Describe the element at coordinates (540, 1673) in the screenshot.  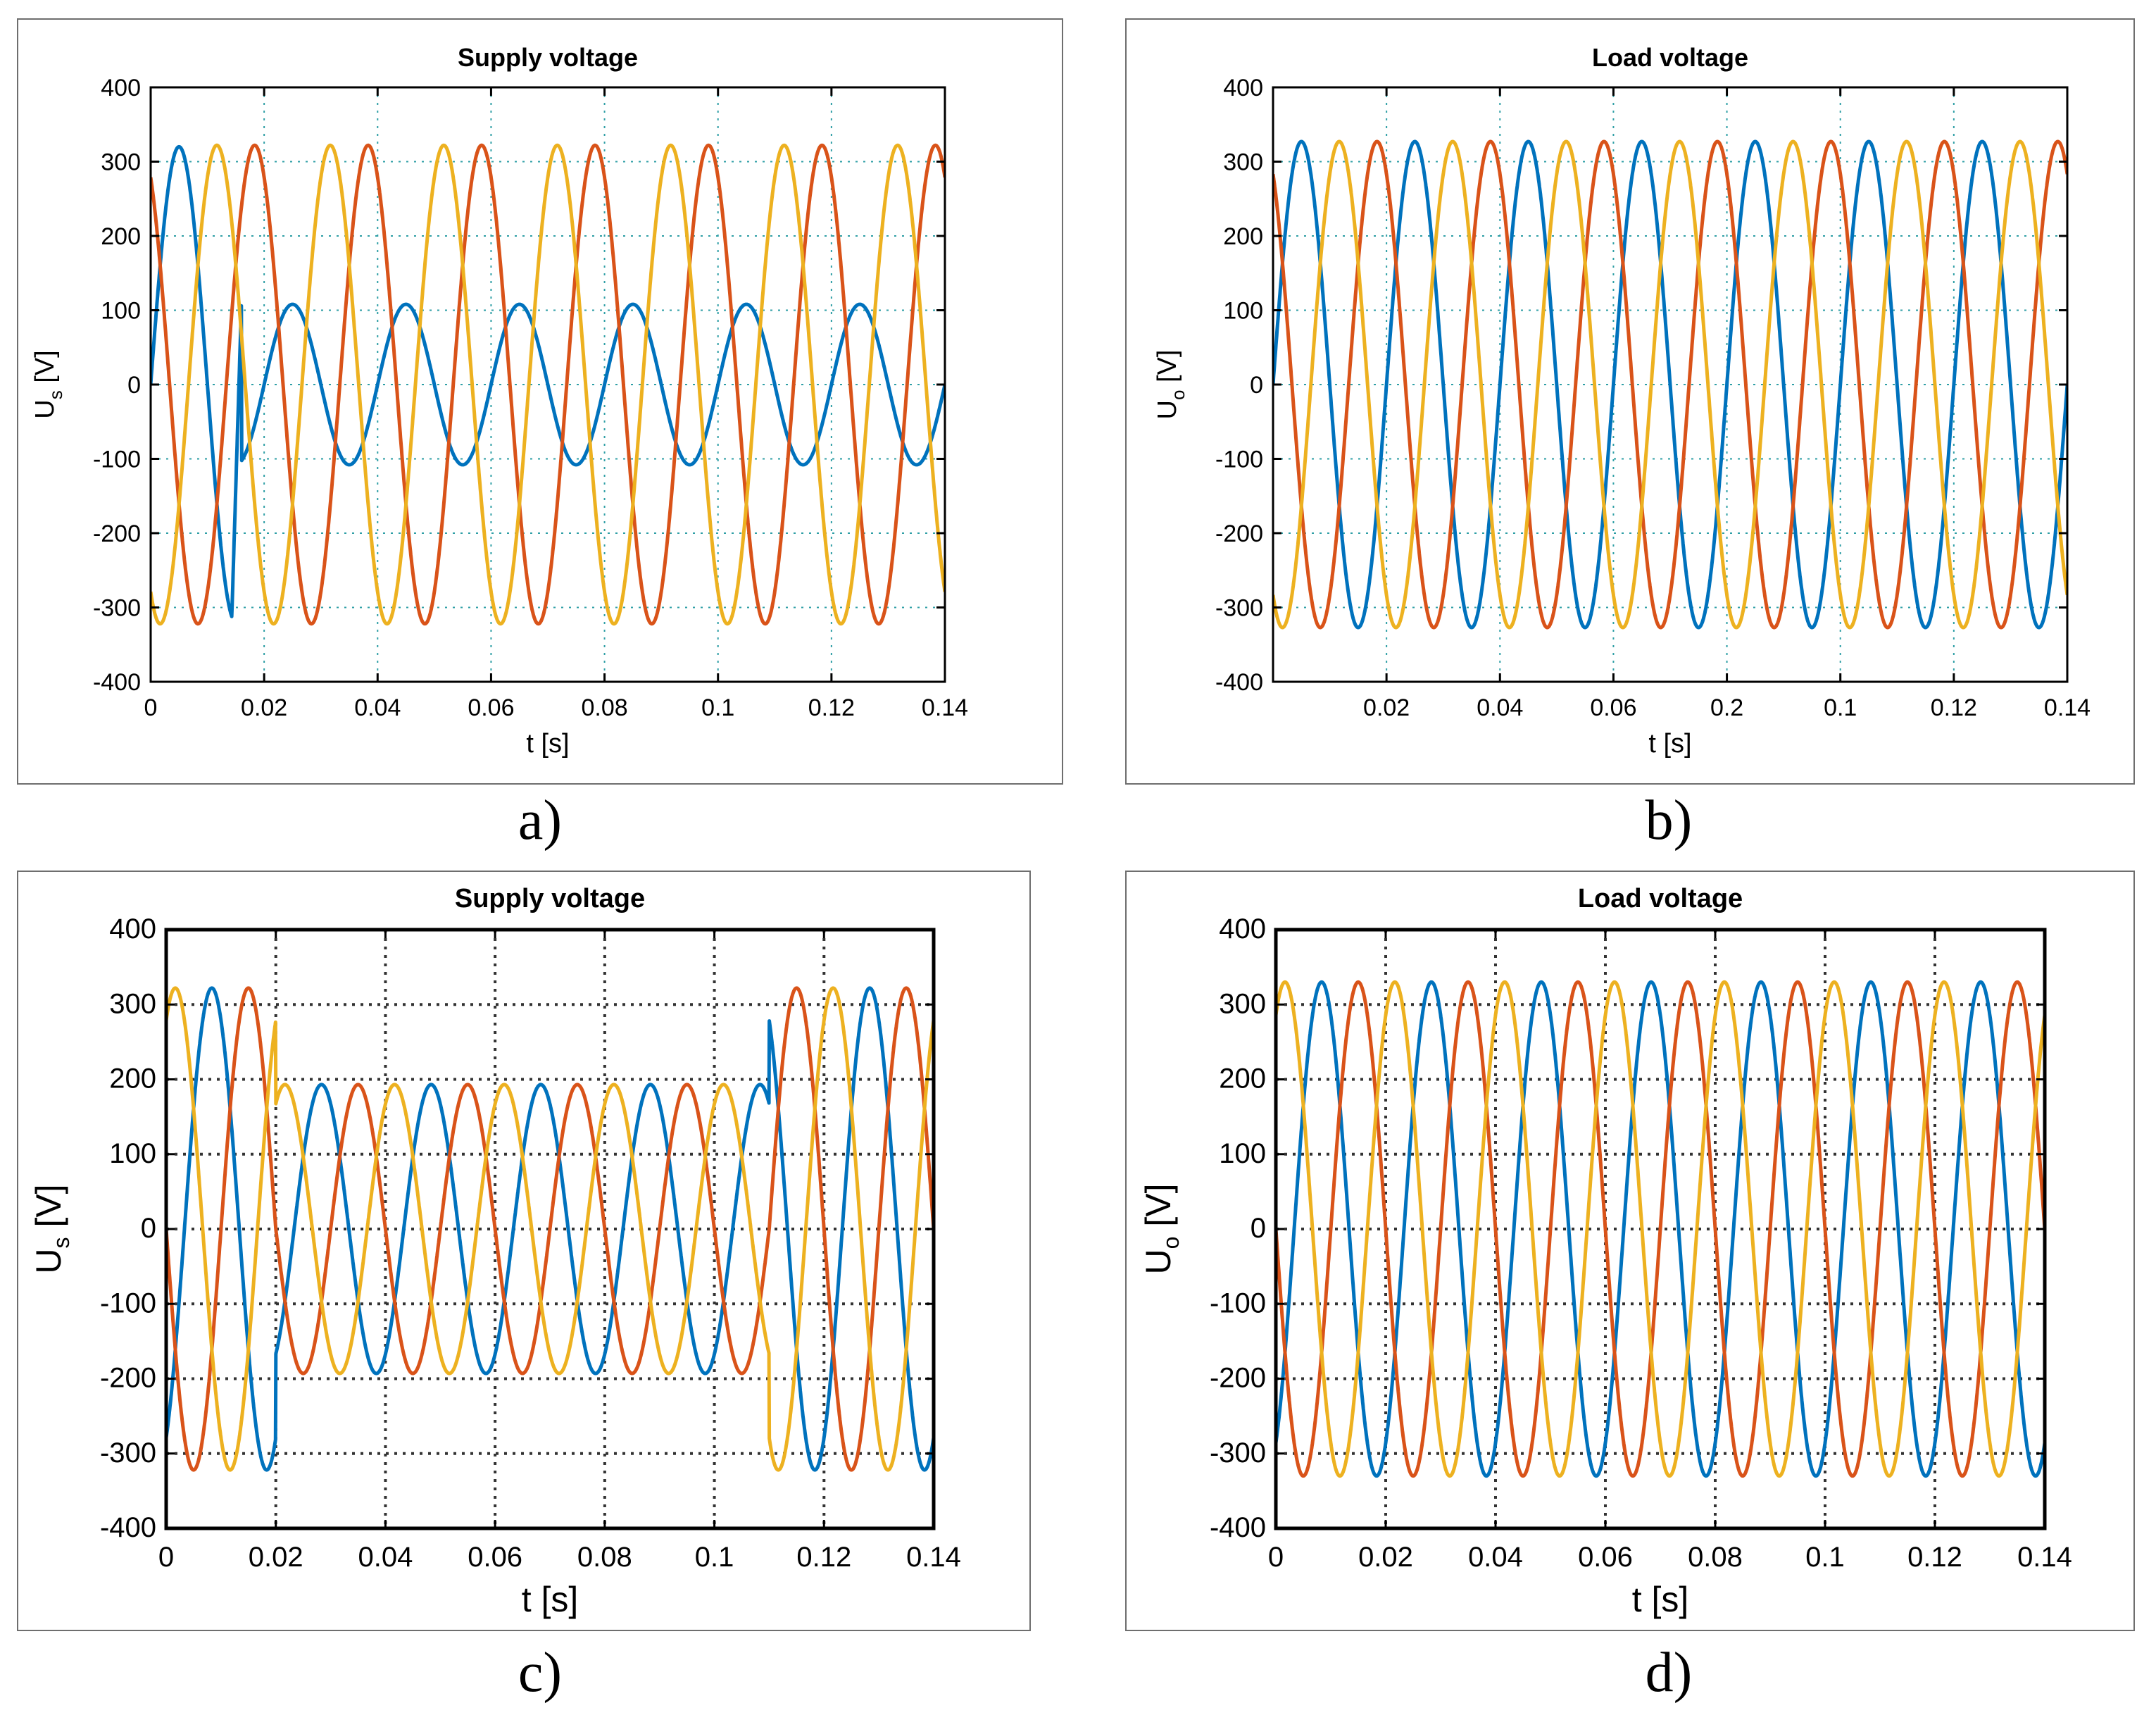
I see `caption-c: c)` at that location.